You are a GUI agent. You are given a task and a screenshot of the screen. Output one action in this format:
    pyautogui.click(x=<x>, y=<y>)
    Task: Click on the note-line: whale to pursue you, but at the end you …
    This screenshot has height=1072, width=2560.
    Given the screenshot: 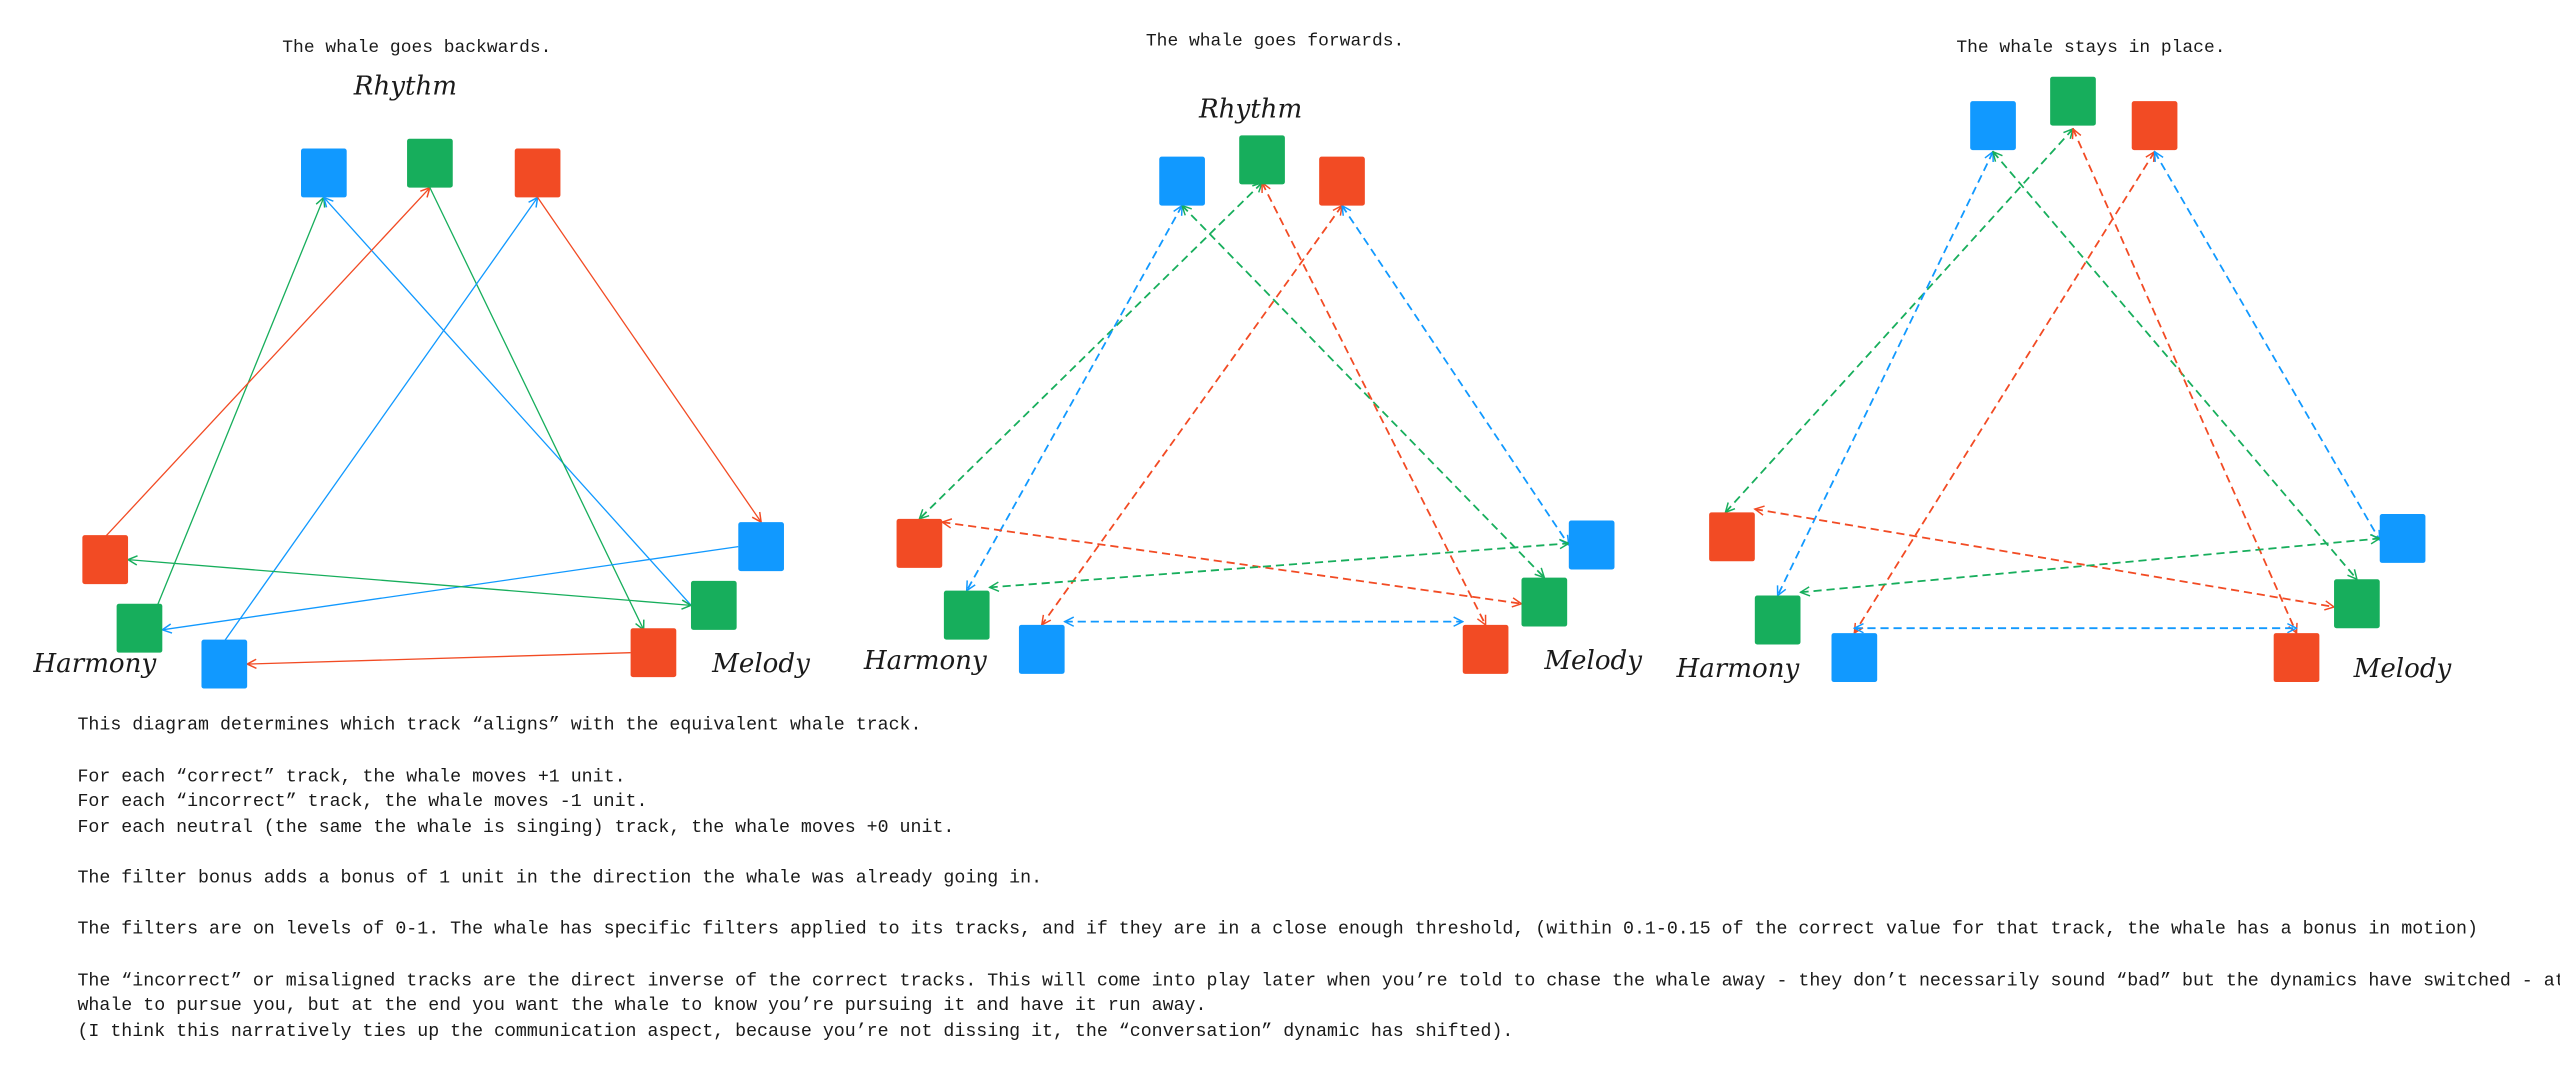 What is the action you would take?
    pyautogui.click(x=641, y=1006)
    